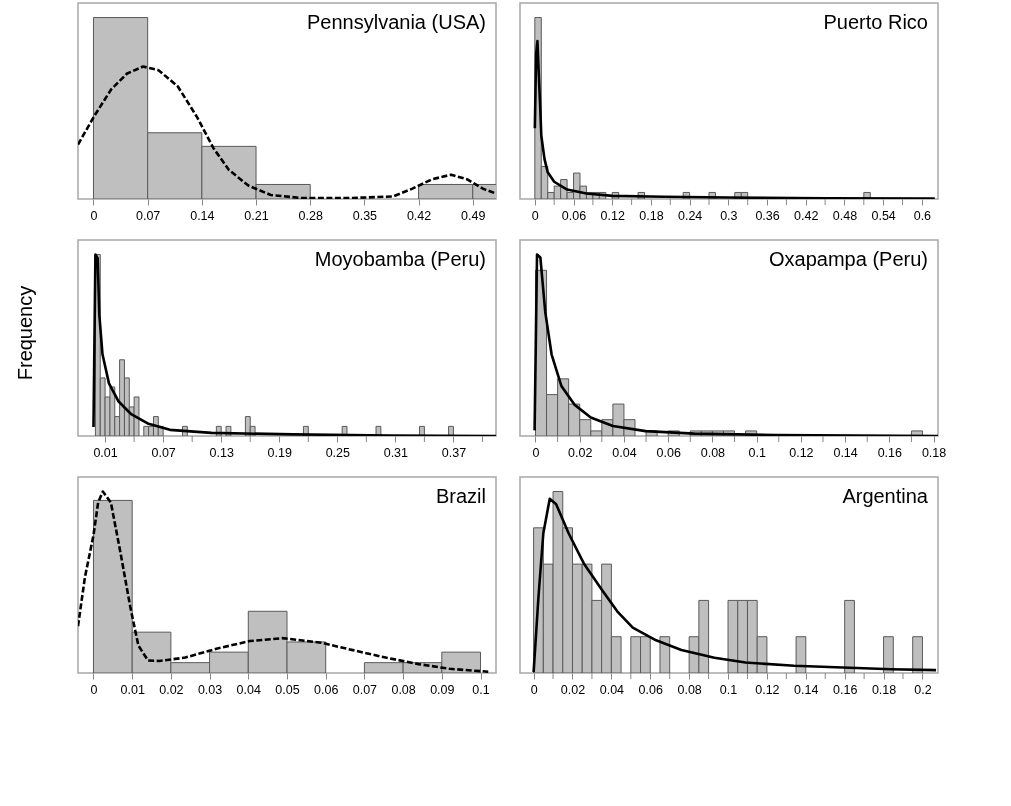 This screenshot has width=1011, height=806. What do you see at coordinates (400, 259) in the screenshot?
I see `chart-title: Moyobamba (Peru)` at bounding box center [400, 259].